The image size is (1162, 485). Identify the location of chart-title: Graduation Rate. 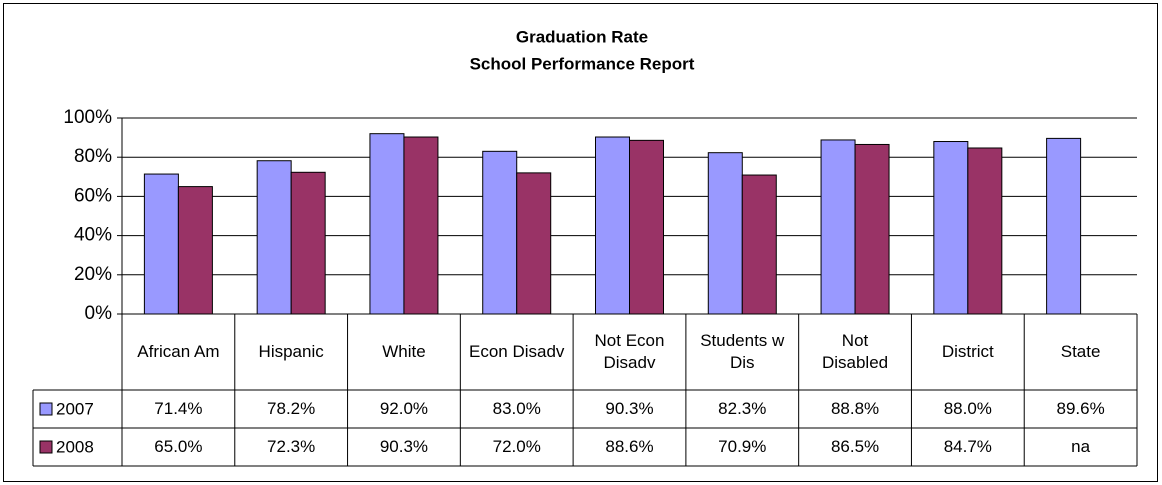
(582, 36).